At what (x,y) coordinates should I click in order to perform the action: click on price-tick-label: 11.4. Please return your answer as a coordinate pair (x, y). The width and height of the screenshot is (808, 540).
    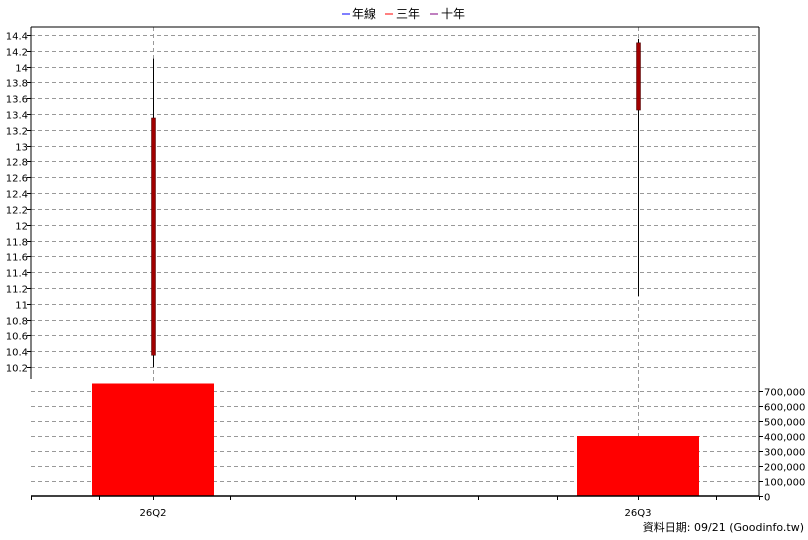
    Looking at the image, I should click on (17, 274).